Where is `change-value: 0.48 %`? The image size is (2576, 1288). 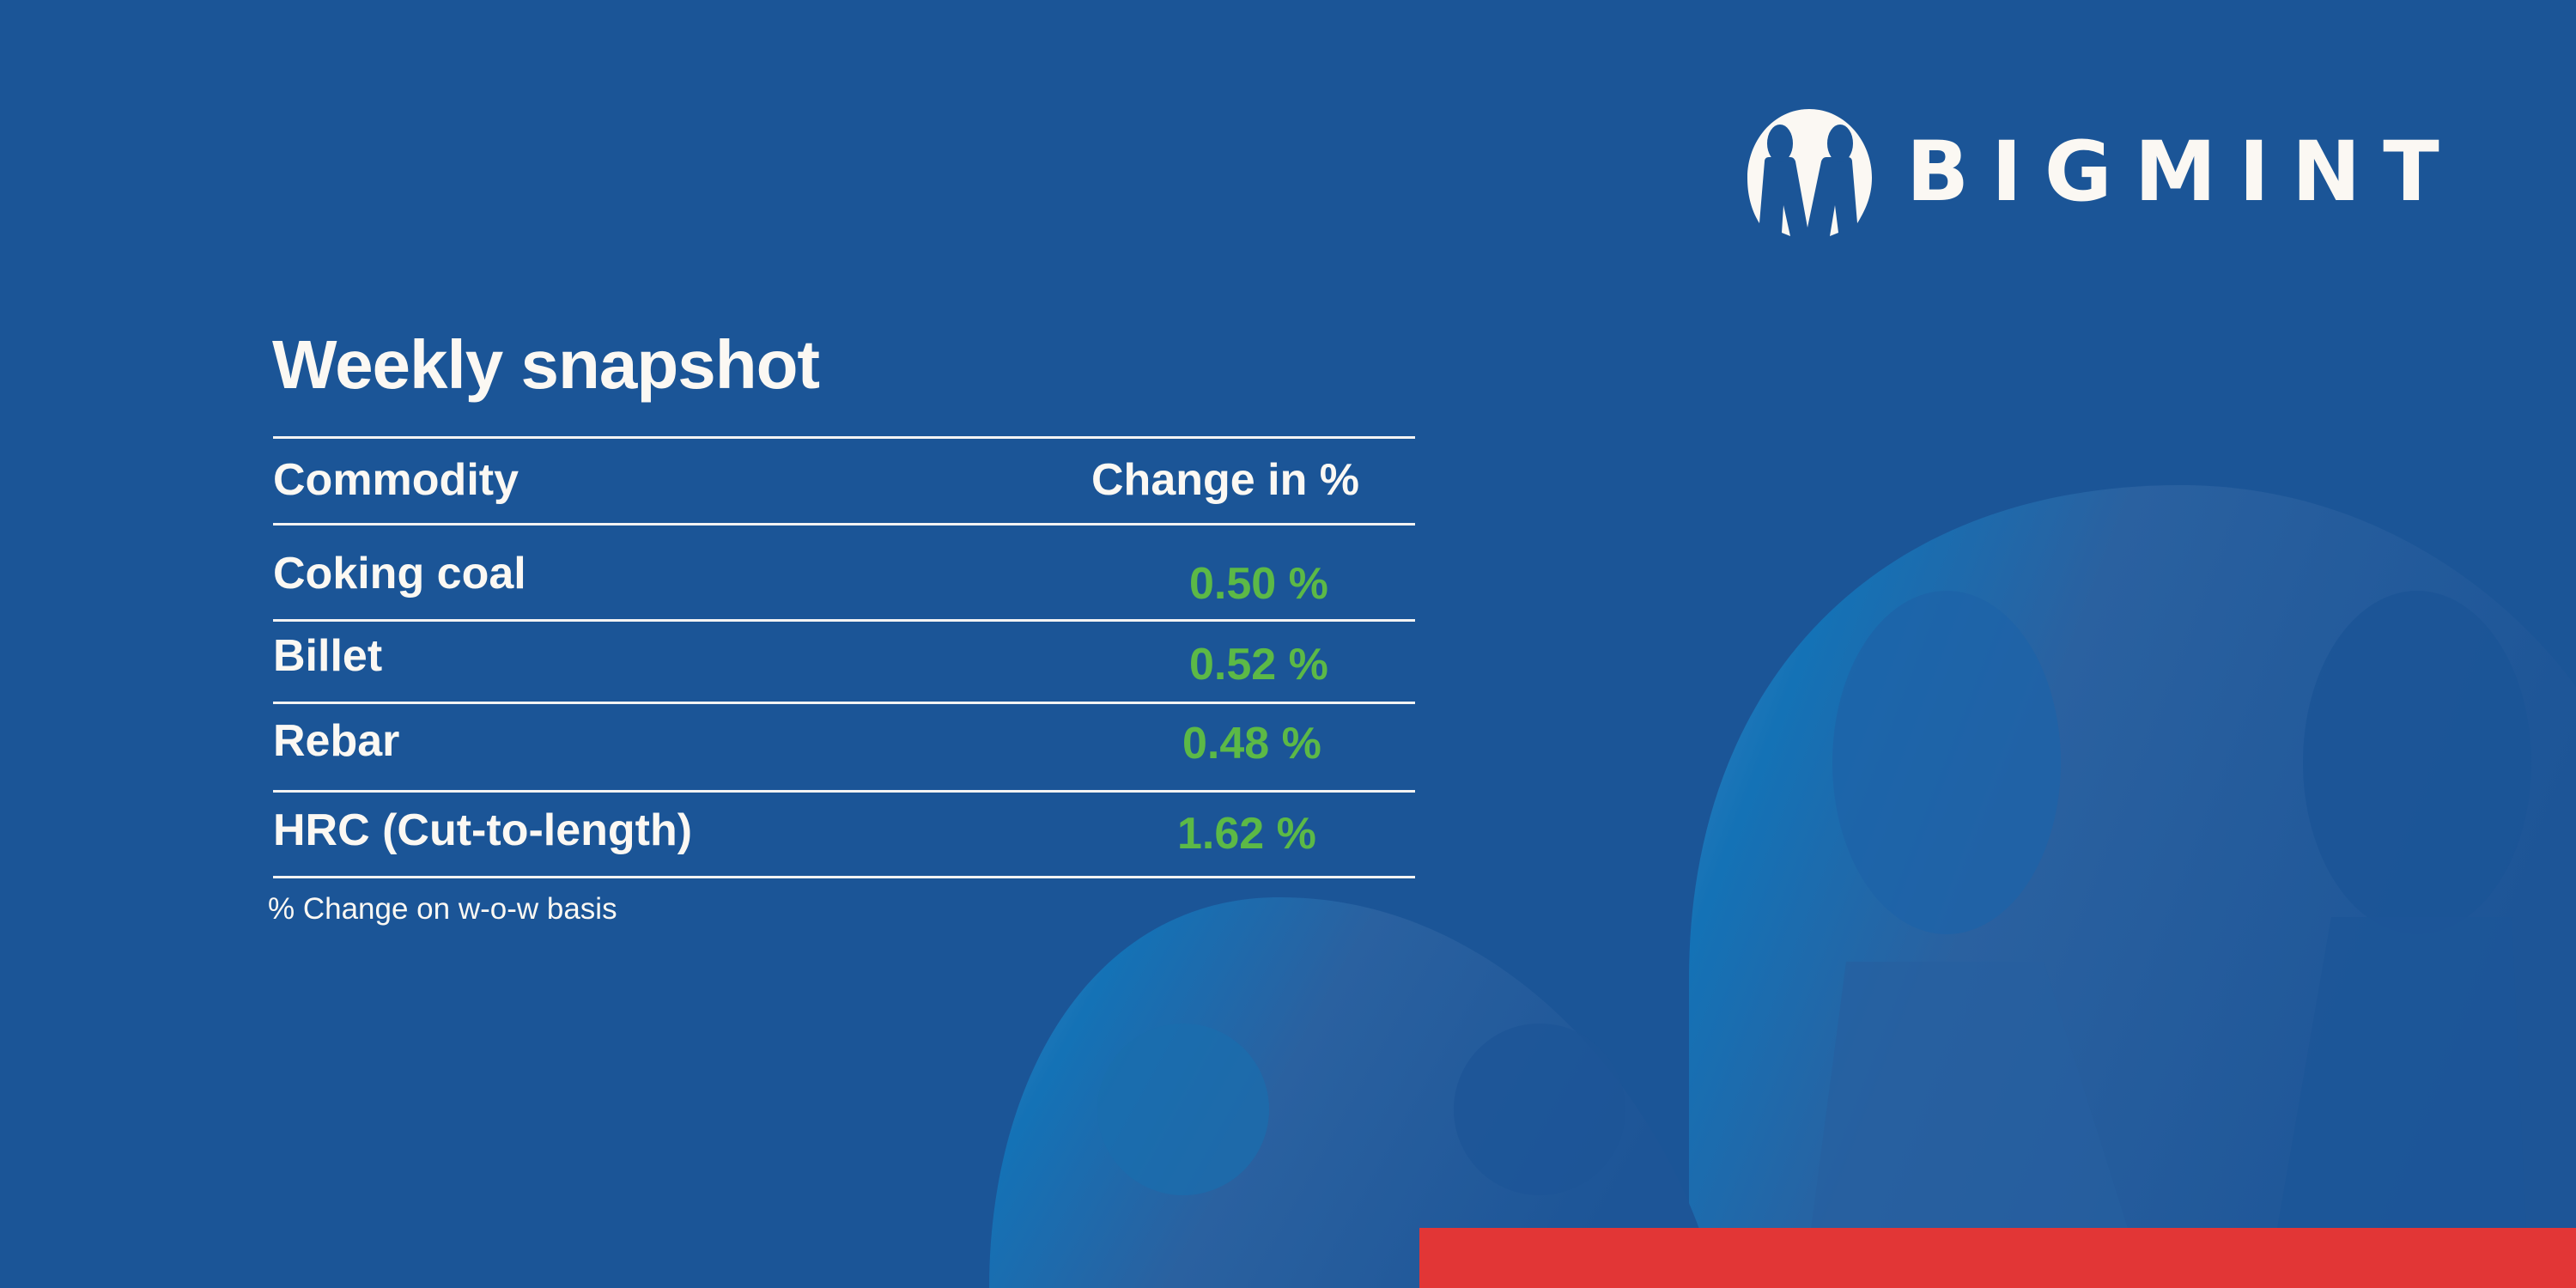 change-value: 0.48 % is located at coordinates (1251, 744).